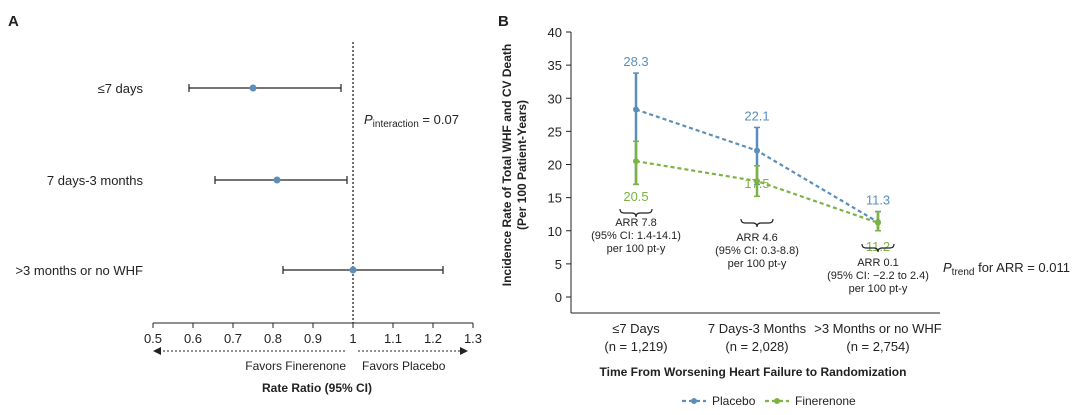 The image size is (1076, 415). Describe the element at coordinates (317, 388) in the screenshot. I see `panel-a-x-axis-title: Rate Ratio (95% CI)` at that location.